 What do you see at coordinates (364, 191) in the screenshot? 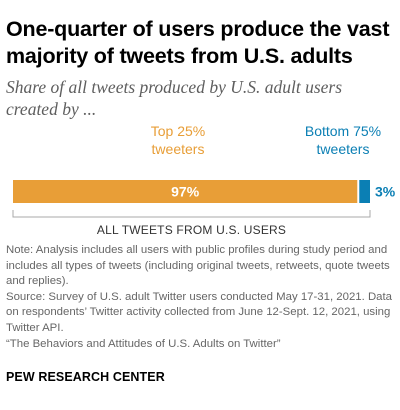
I see `bar-segment-bottom` at bounding box center [364, 191].